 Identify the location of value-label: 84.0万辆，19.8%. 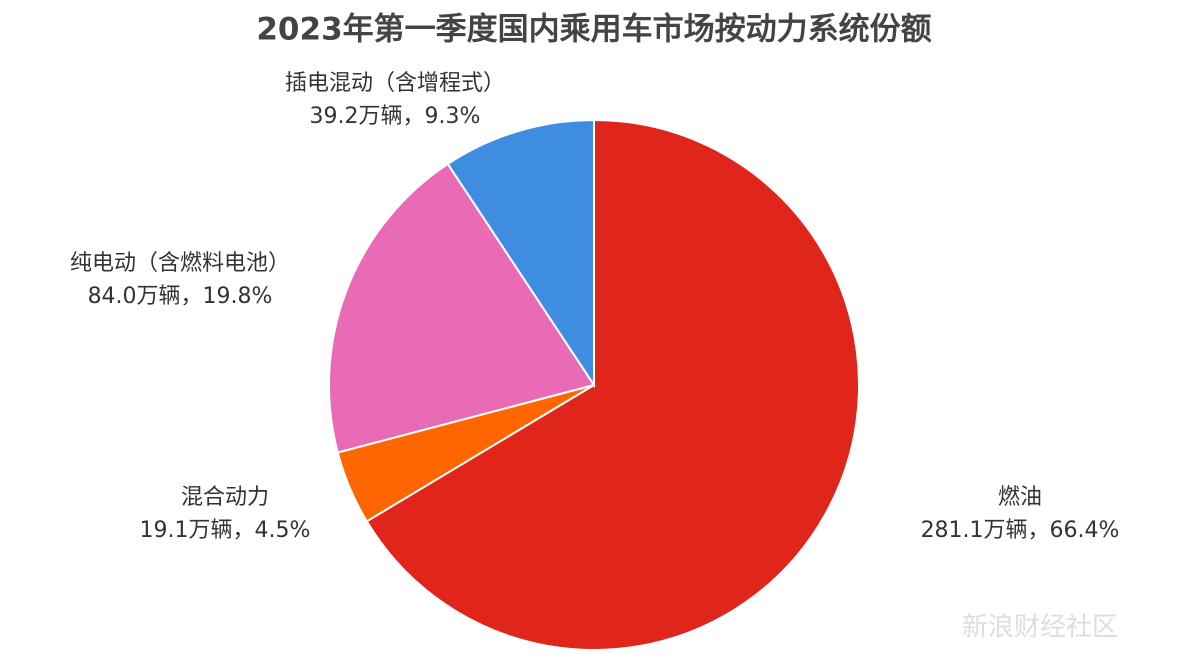
(180, 296).